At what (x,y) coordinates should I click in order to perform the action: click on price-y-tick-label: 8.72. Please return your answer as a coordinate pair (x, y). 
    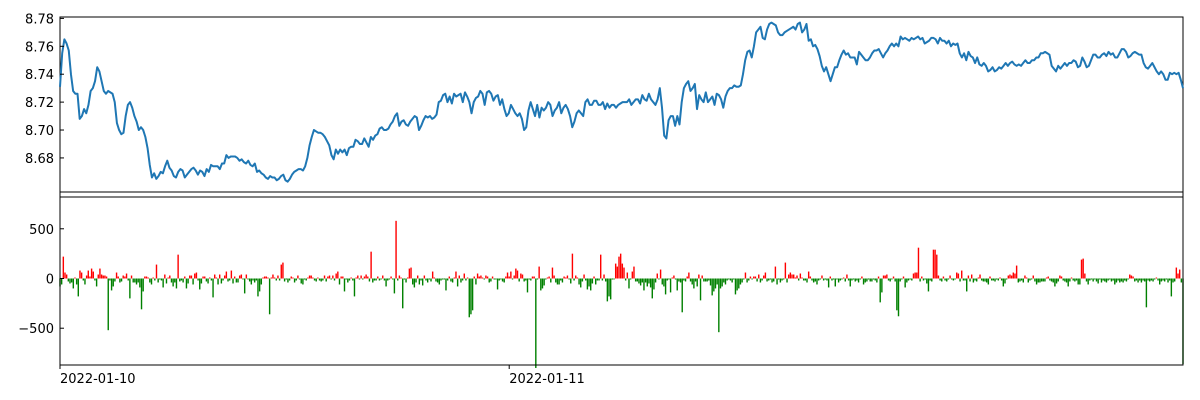
    Looking at the image, I should click on (39, 103).